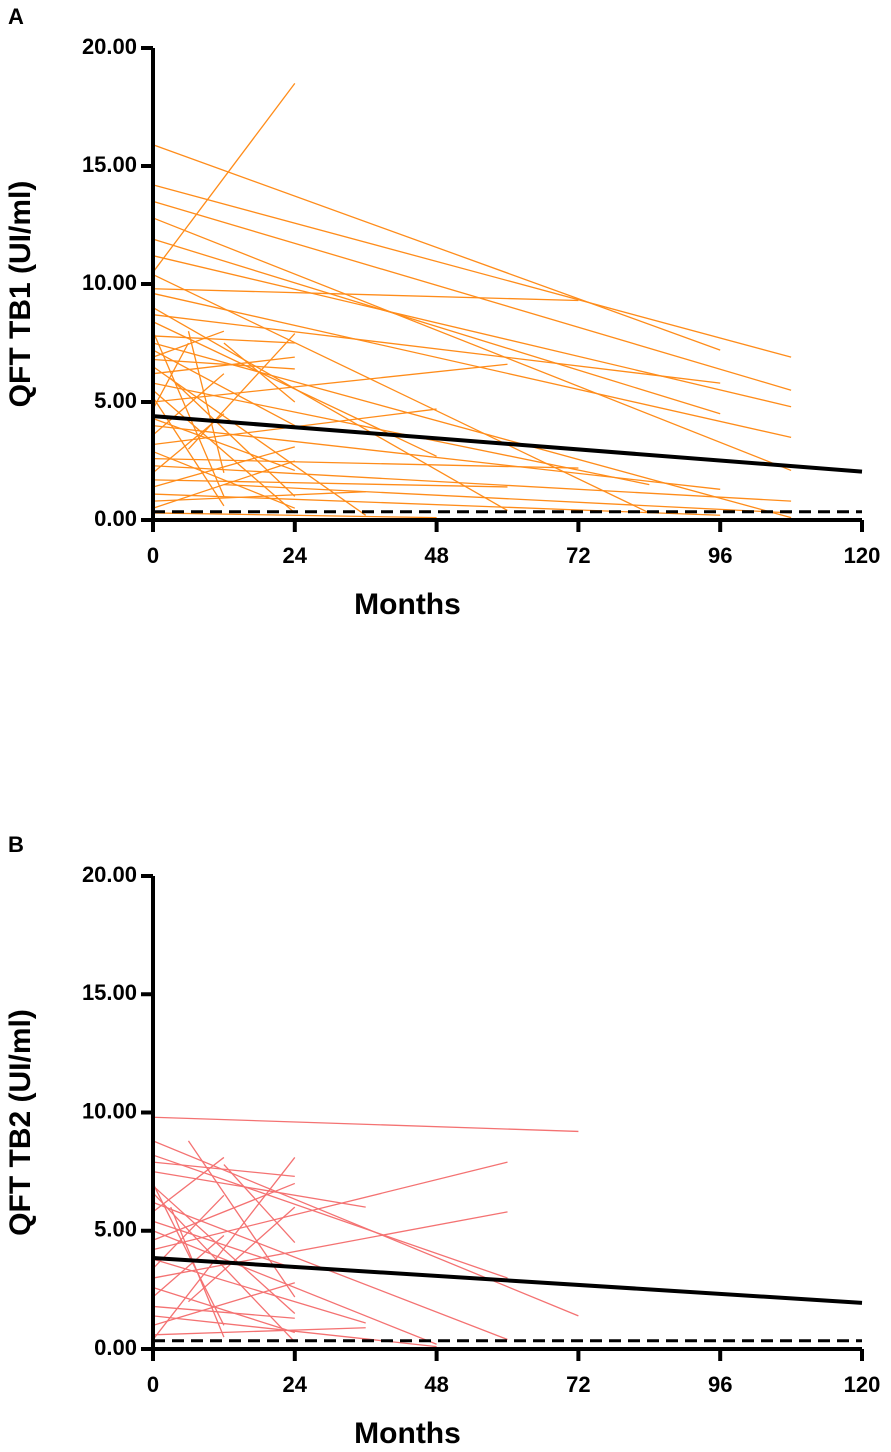 The image size is (891, 1452). What do you see at coordinates (20, 294) in the screenshot?
I see `y-axis-title: QFT TB1 (UI/ml)` at bounding box center [20, 294].